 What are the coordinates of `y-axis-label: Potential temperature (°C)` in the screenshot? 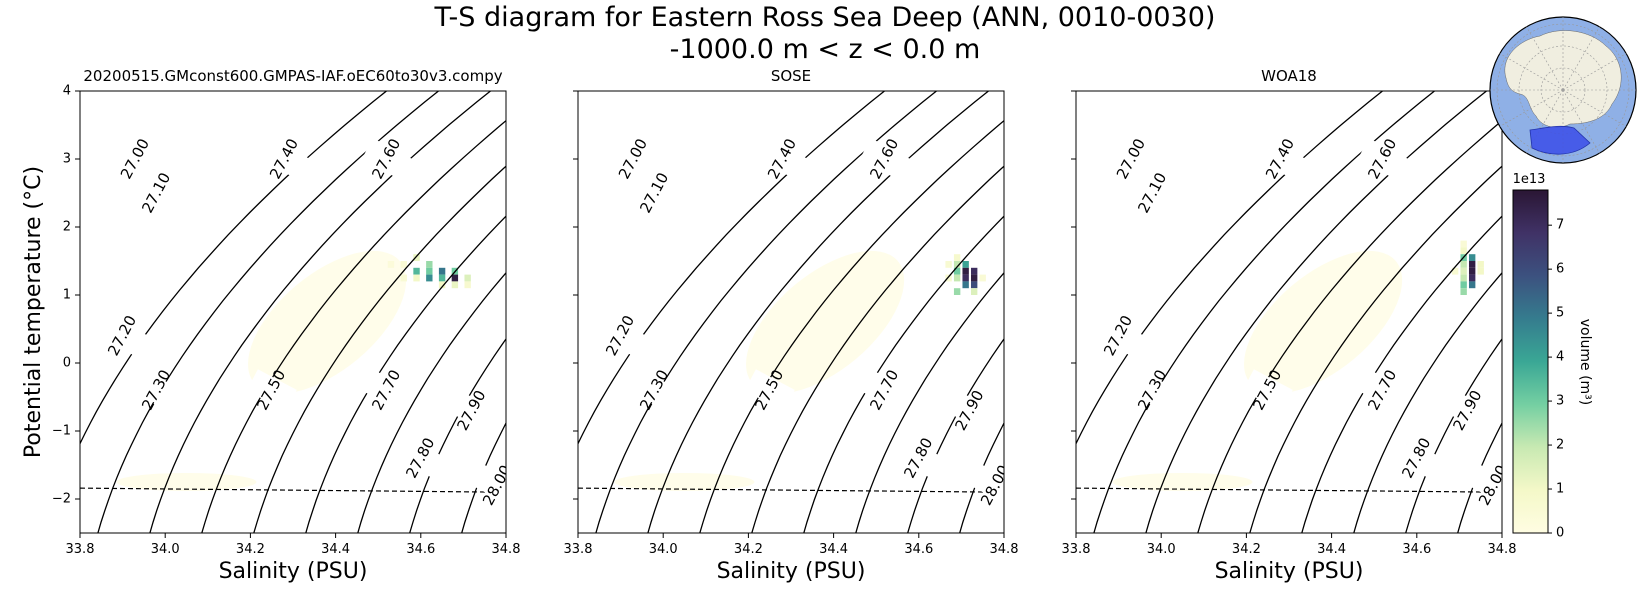 It's located at (33, 312).